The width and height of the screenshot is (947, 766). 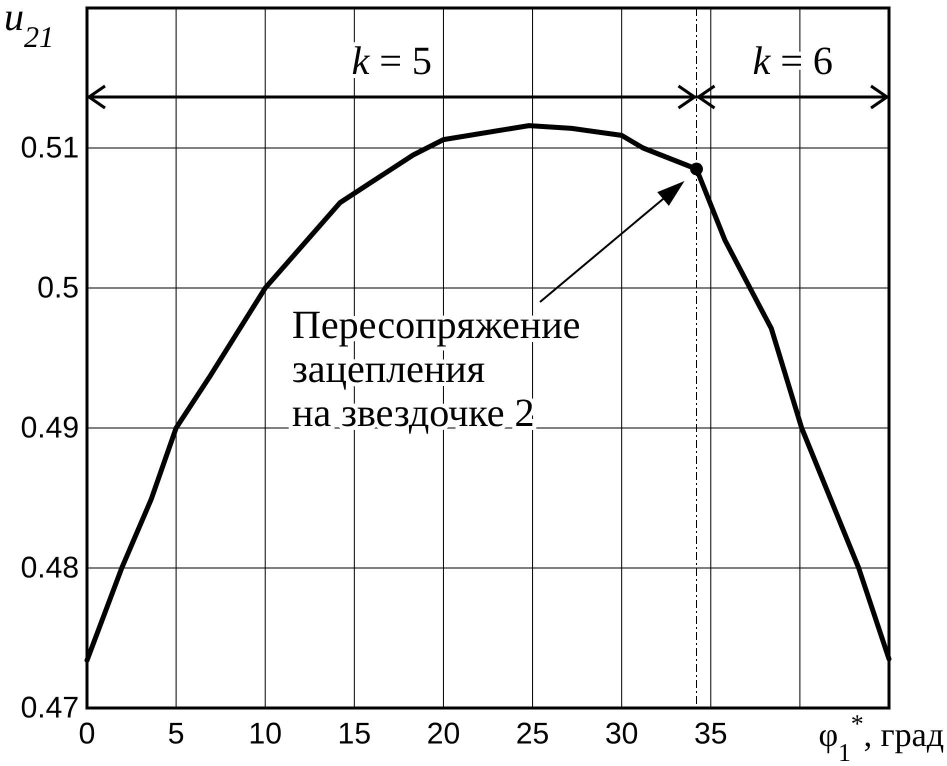 I want to click on x-tick-label: 0, so click(x=87, y=733).